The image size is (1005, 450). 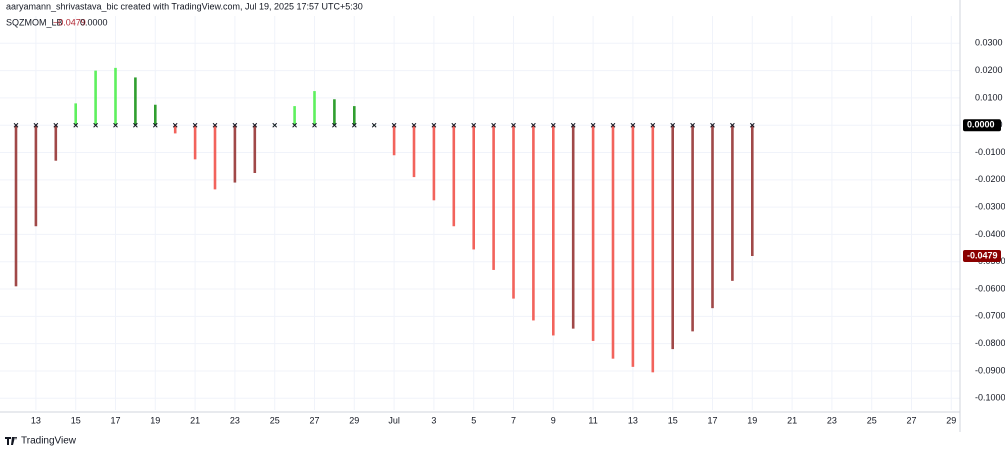 I want to click on y-tick-label: -0.0900, so click(x=990, y=370).